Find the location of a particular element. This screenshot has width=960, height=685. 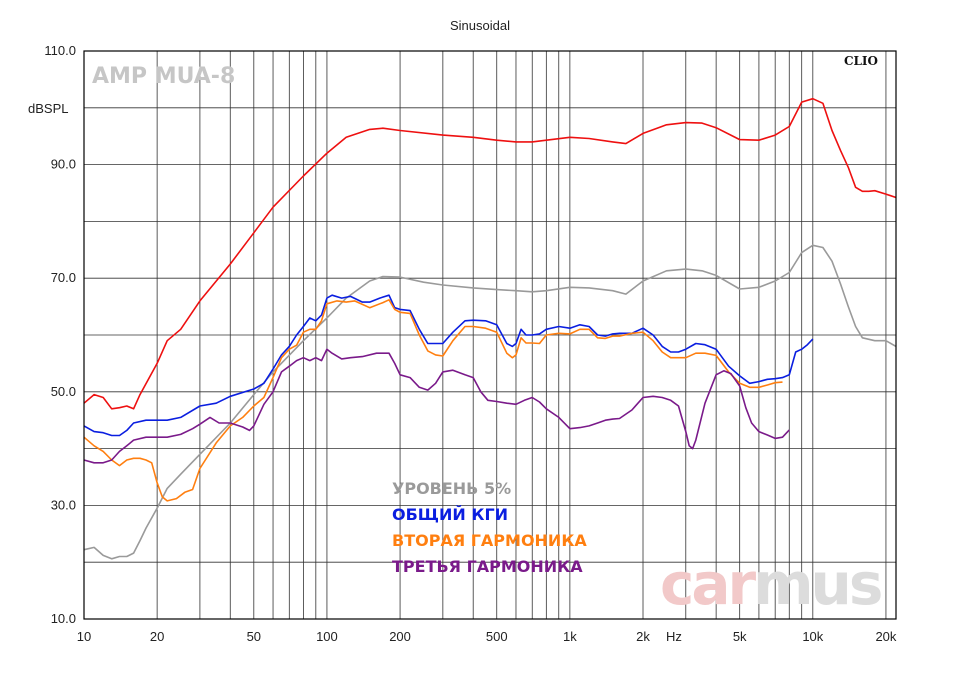

x-tick-label: 500 is located at coordinates (497, 636).